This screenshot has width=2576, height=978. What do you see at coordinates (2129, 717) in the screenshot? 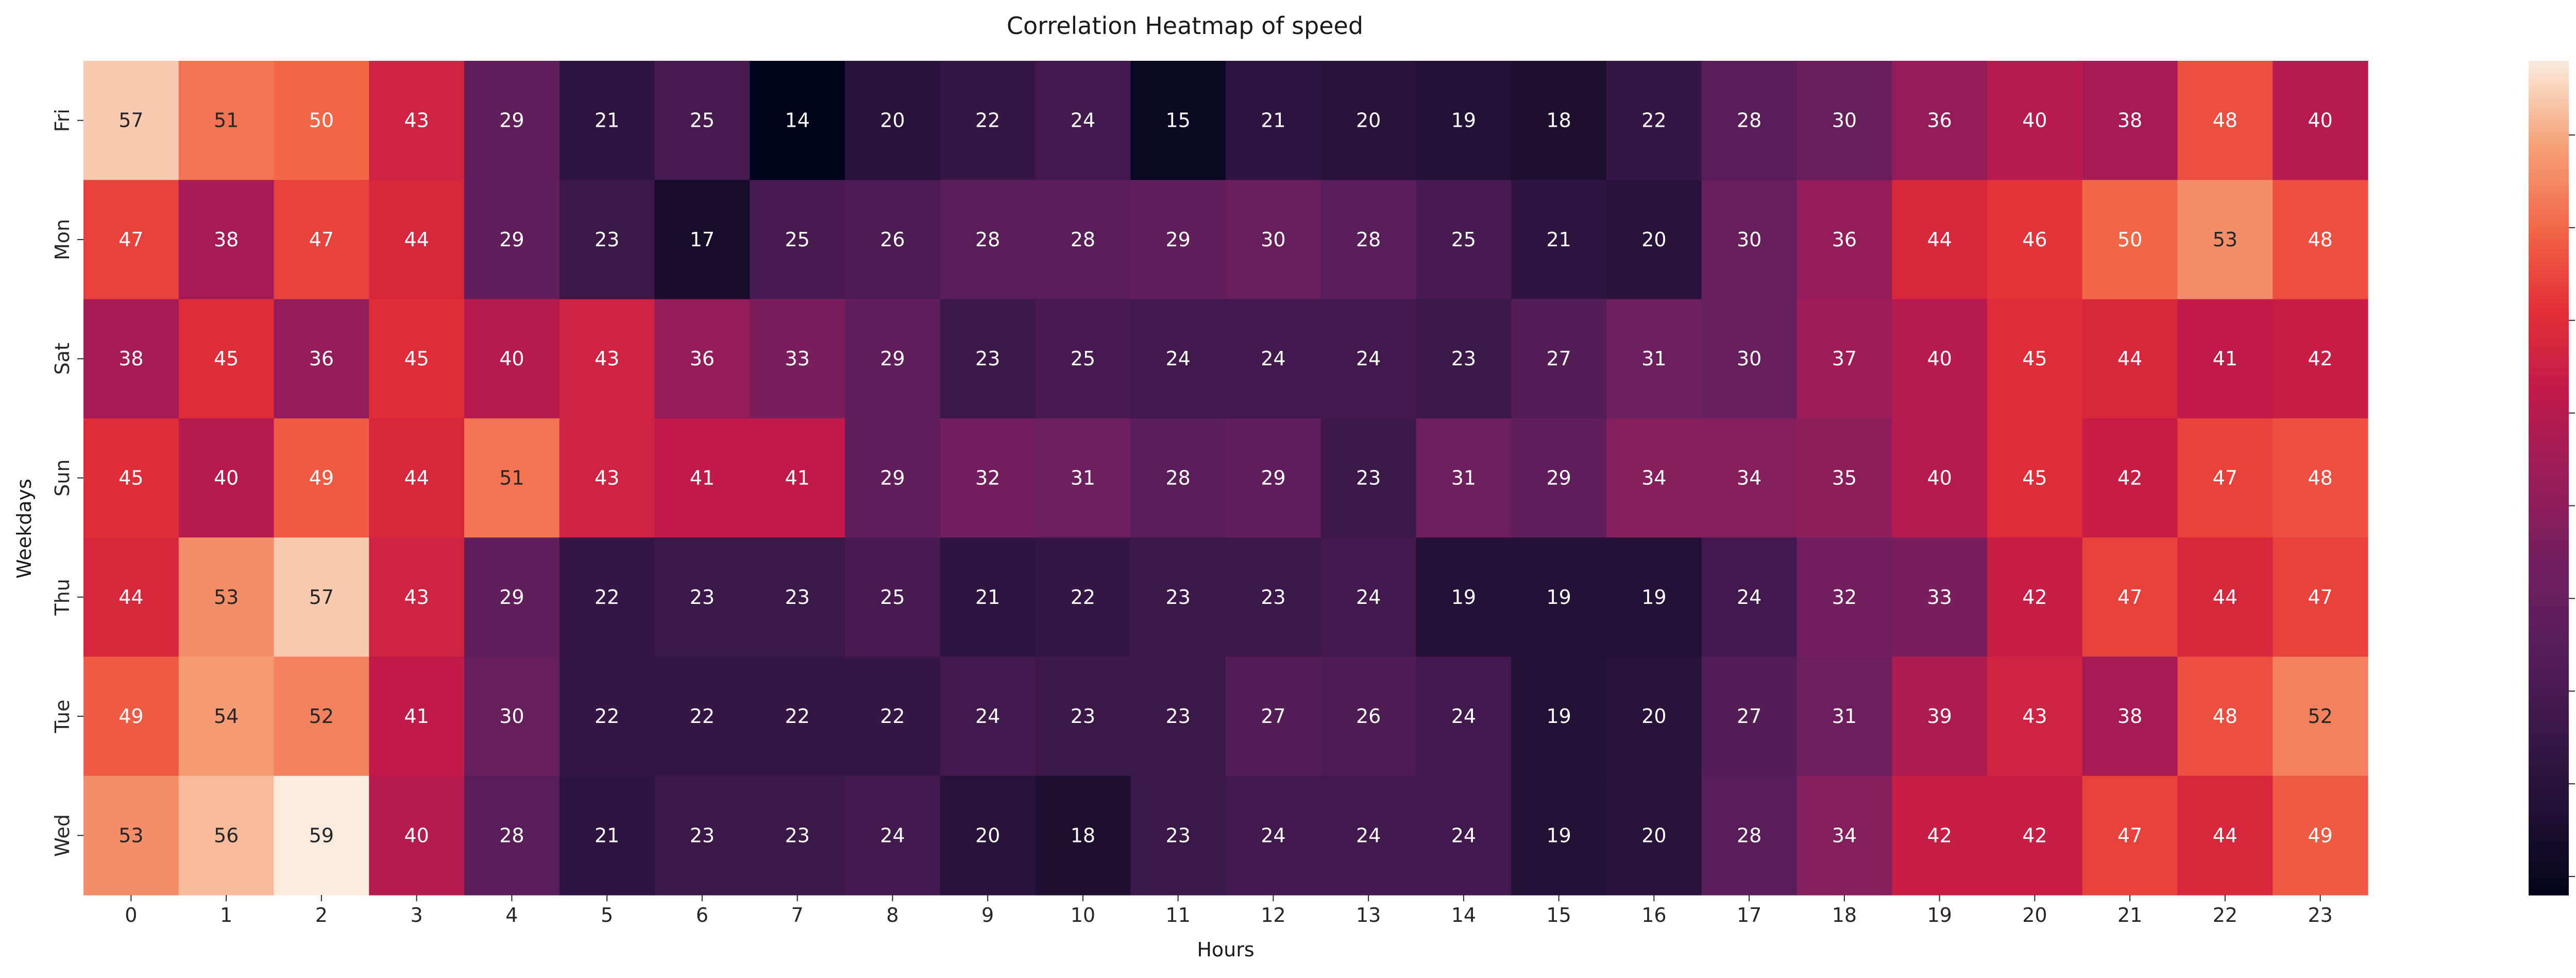
I see `cell-value-label: 38` at bounding box center [2129, 717].